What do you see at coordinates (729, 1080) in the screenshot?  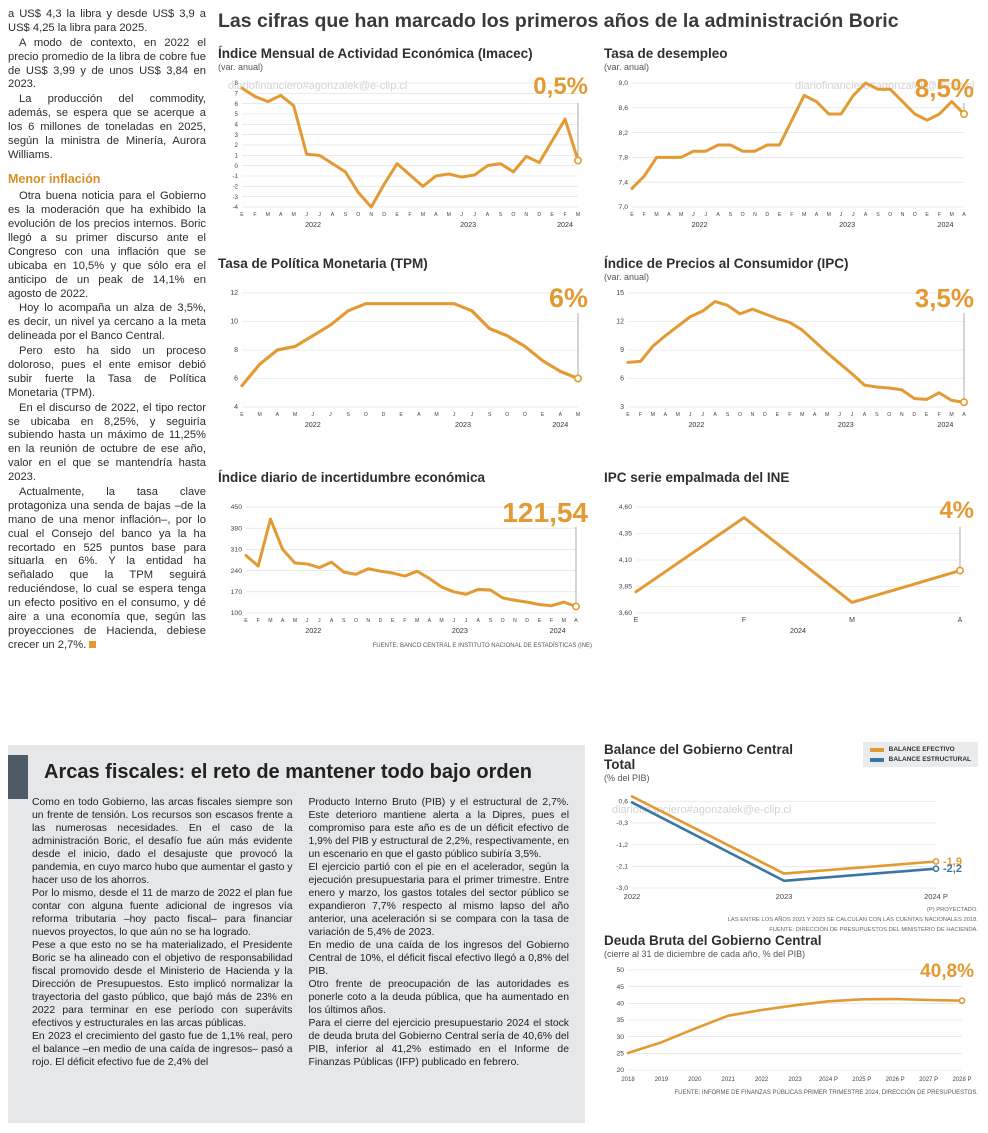 I see `svg-text: 2021` at bounding box center [729, 1080].